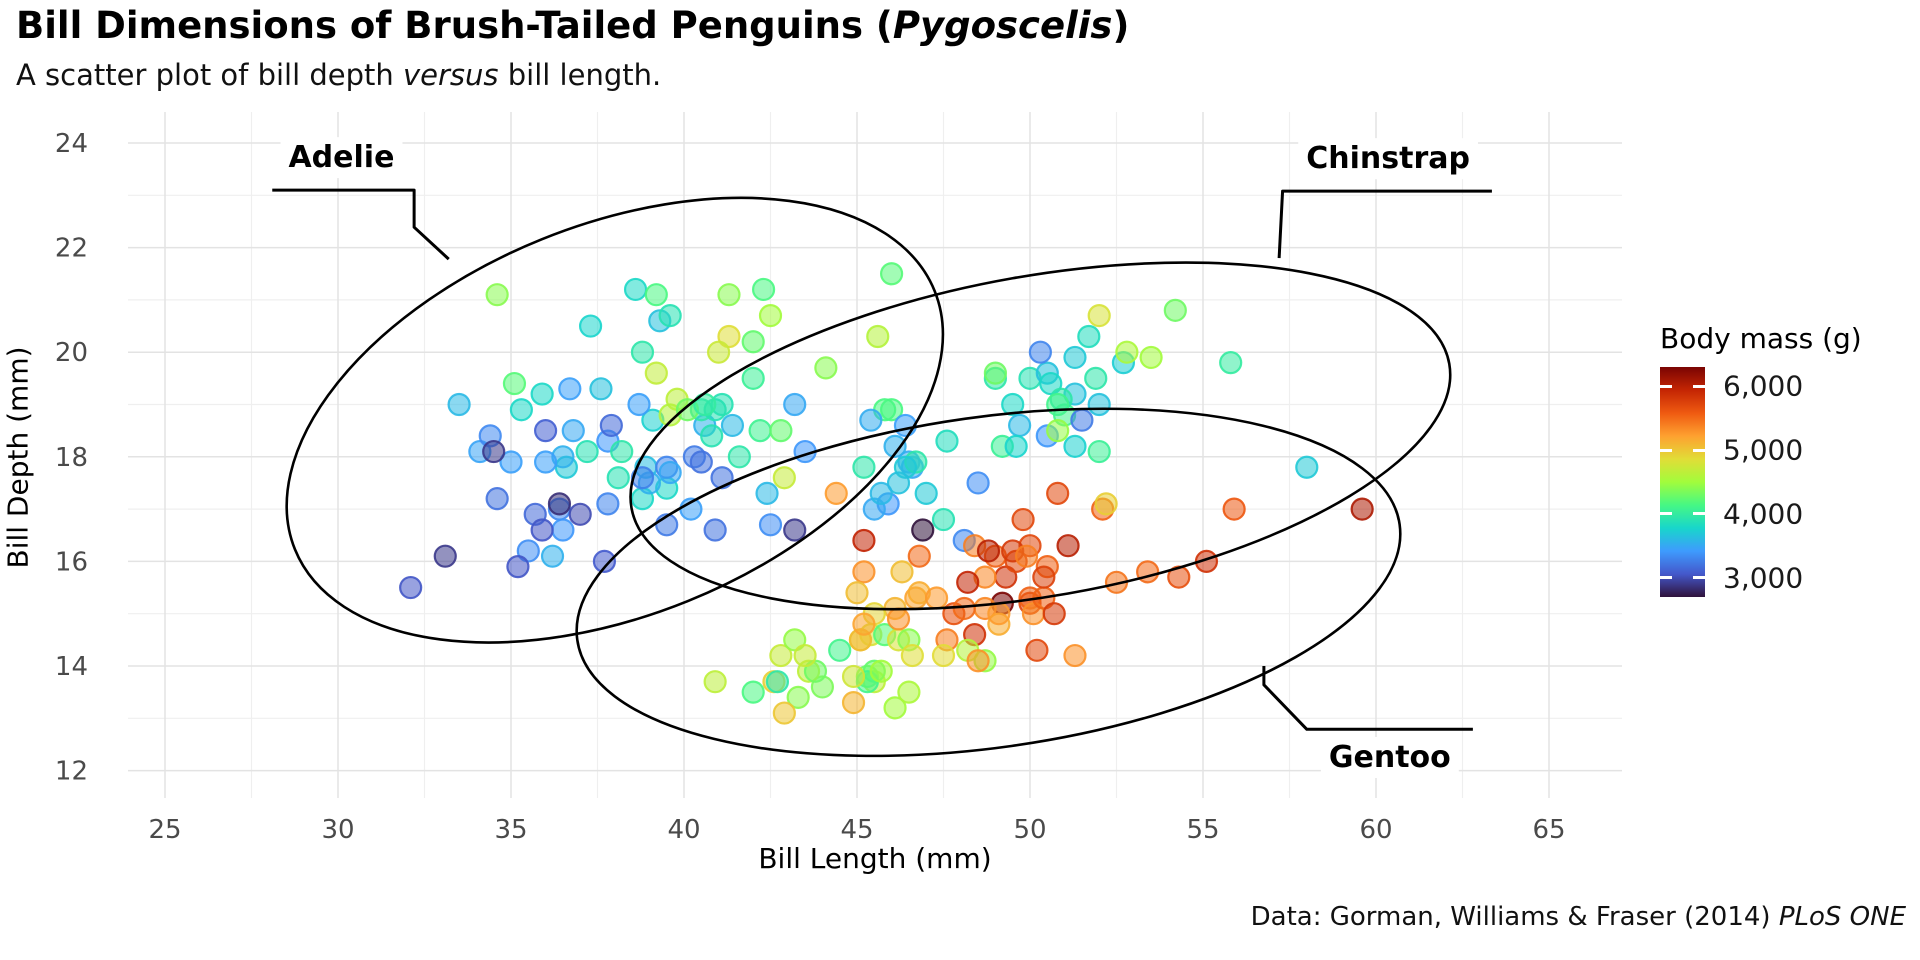  Describe the element at coordinates (71, 562) in the screenshot. I see `y-tick-label: 16` at that location.